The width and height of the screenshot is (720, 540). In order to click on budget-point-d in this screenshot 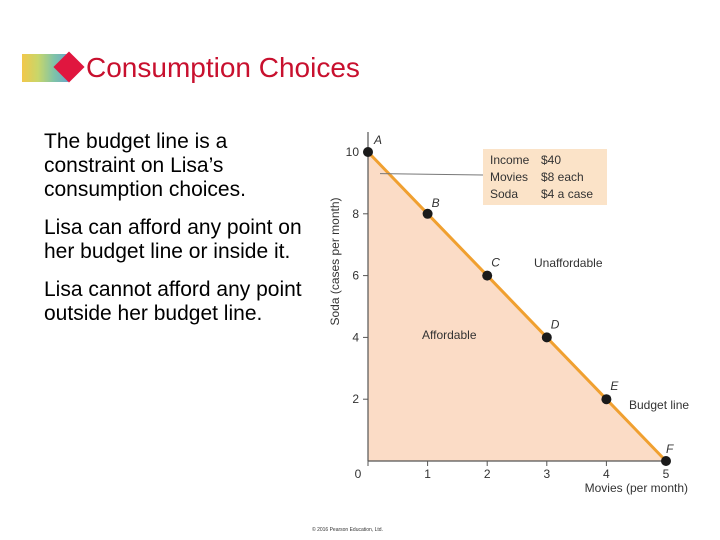, I will do `click(546, 337)`.